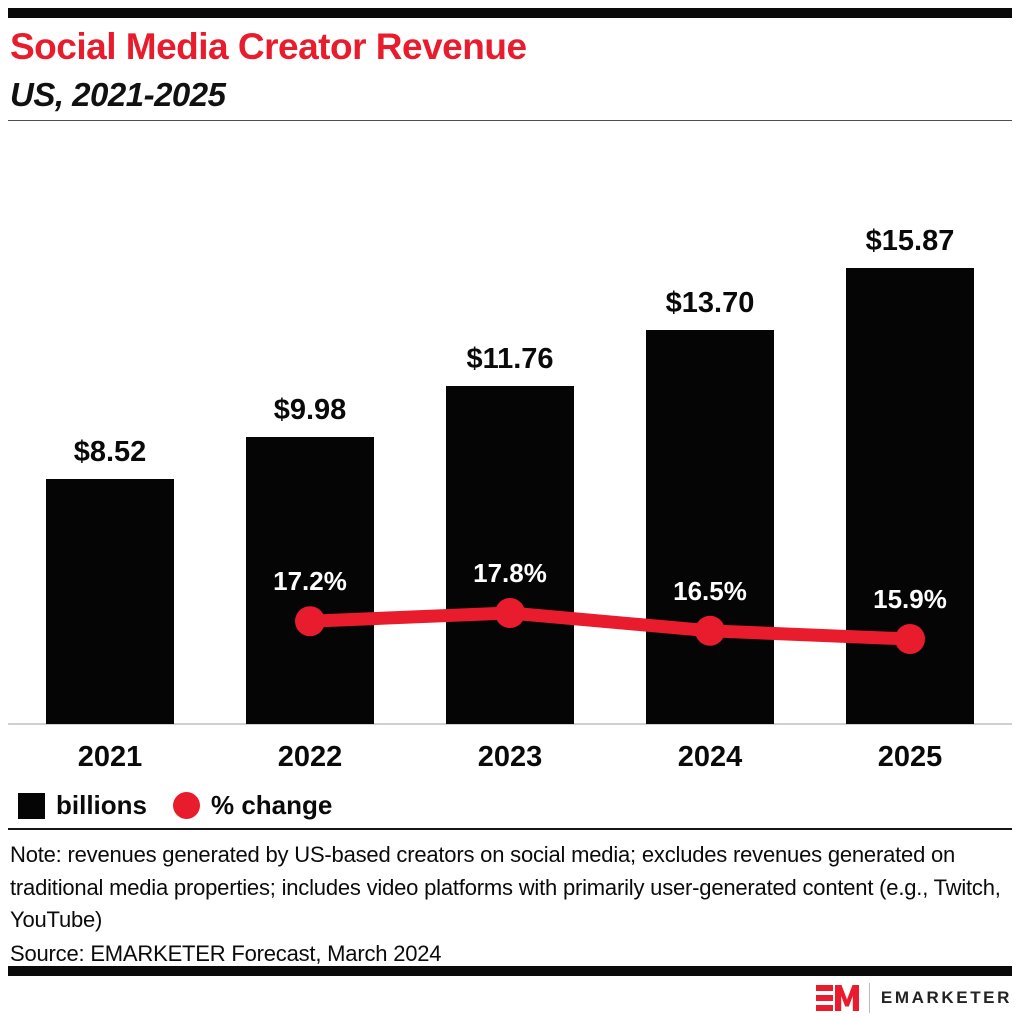  Describe the element at coordinates (824, 998) in the screenshot. I see `monogram-e-bars-icon` at that location.